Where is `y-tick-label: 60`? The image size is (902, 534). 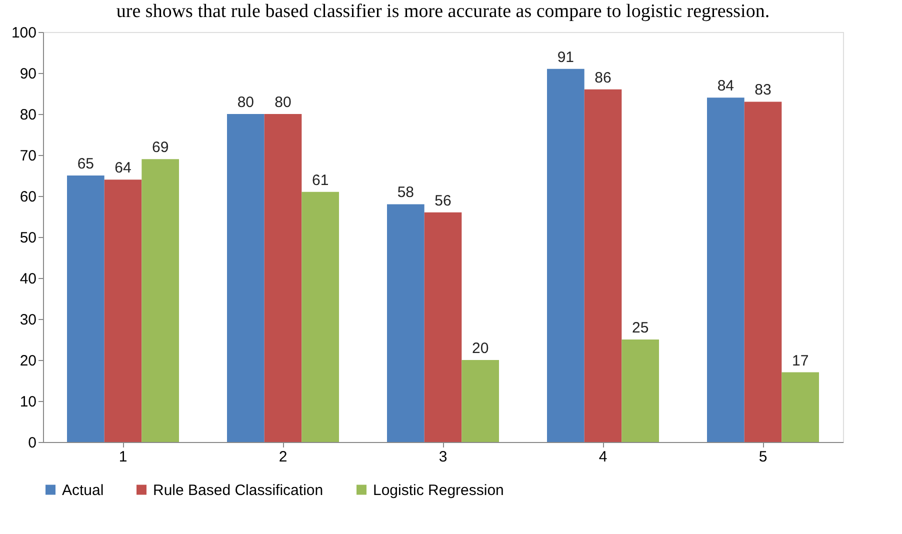 y-tick-label: 60 is located at coordinates (28, 197).